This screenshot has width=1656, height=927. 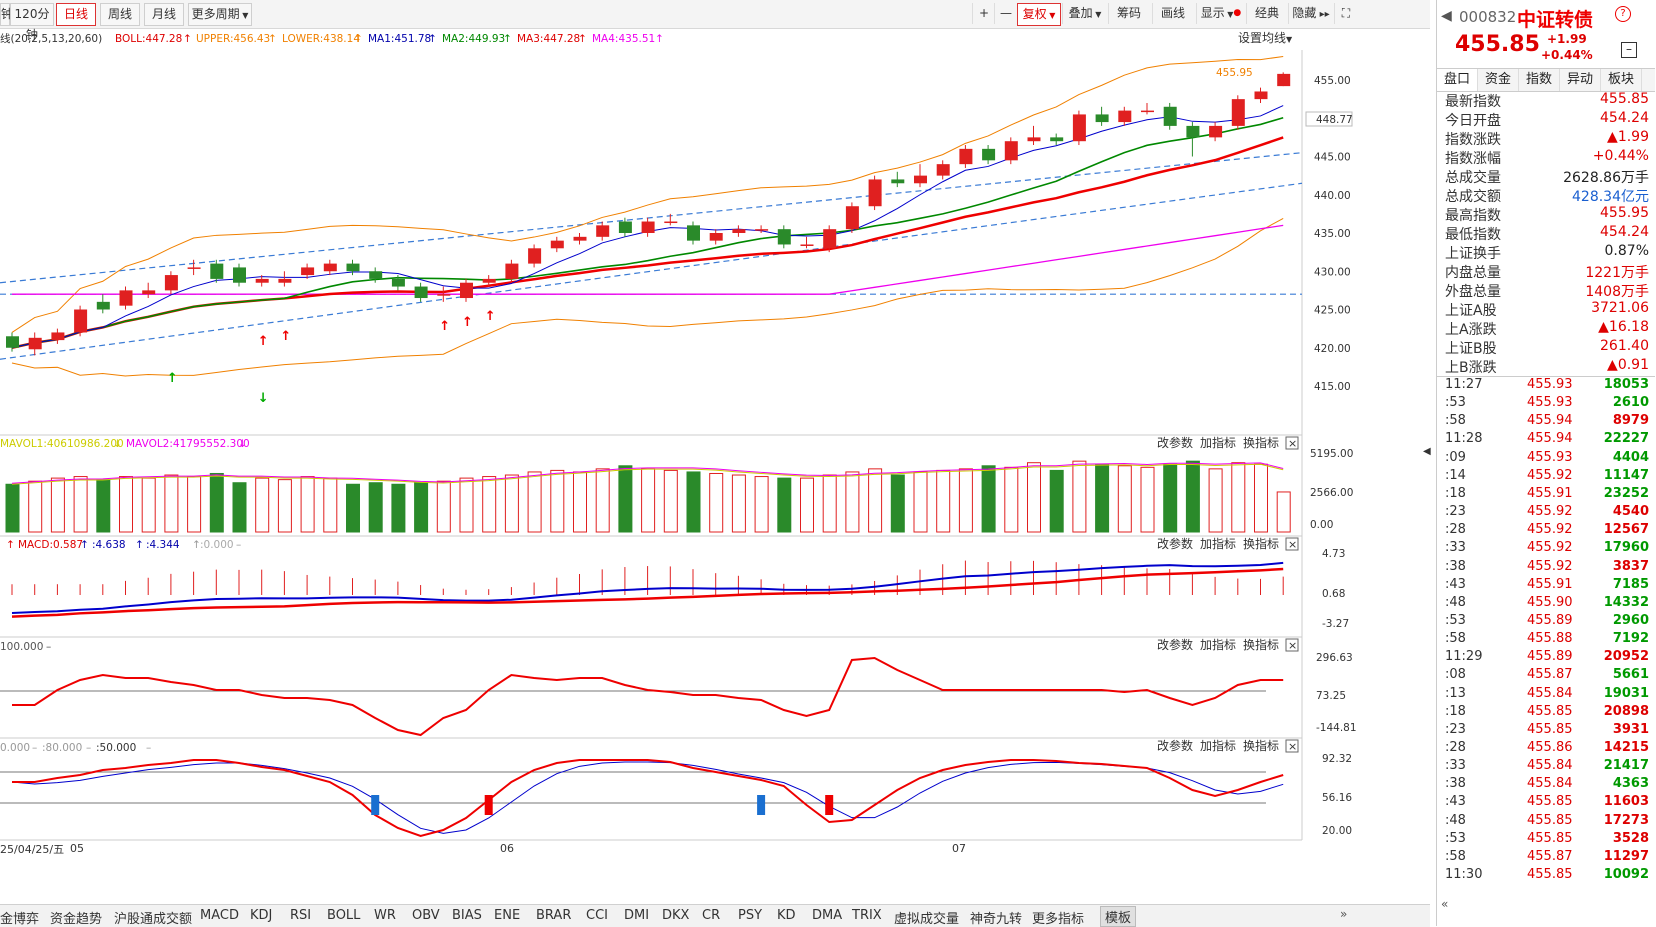 I want to click on indicator-tab: OBV, so click(x=426, y=915).